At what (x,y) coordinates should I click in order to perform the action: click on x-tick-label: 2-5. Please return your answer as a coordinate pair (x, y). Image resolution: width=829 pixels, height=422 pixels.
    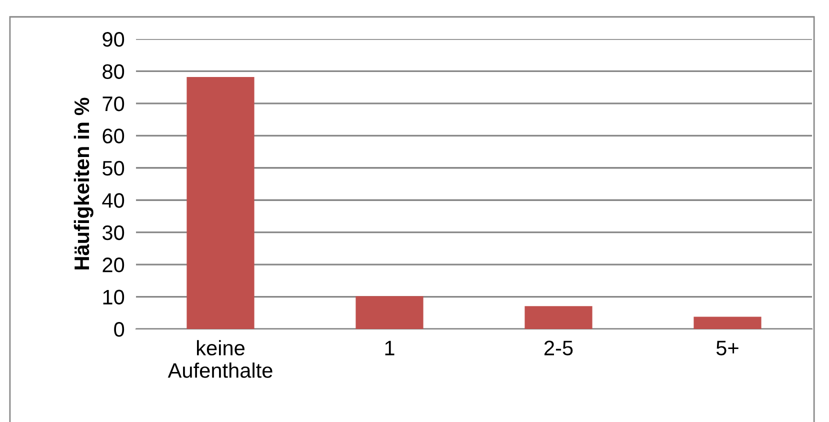
    Looking at the image, I should click on (558, 348).